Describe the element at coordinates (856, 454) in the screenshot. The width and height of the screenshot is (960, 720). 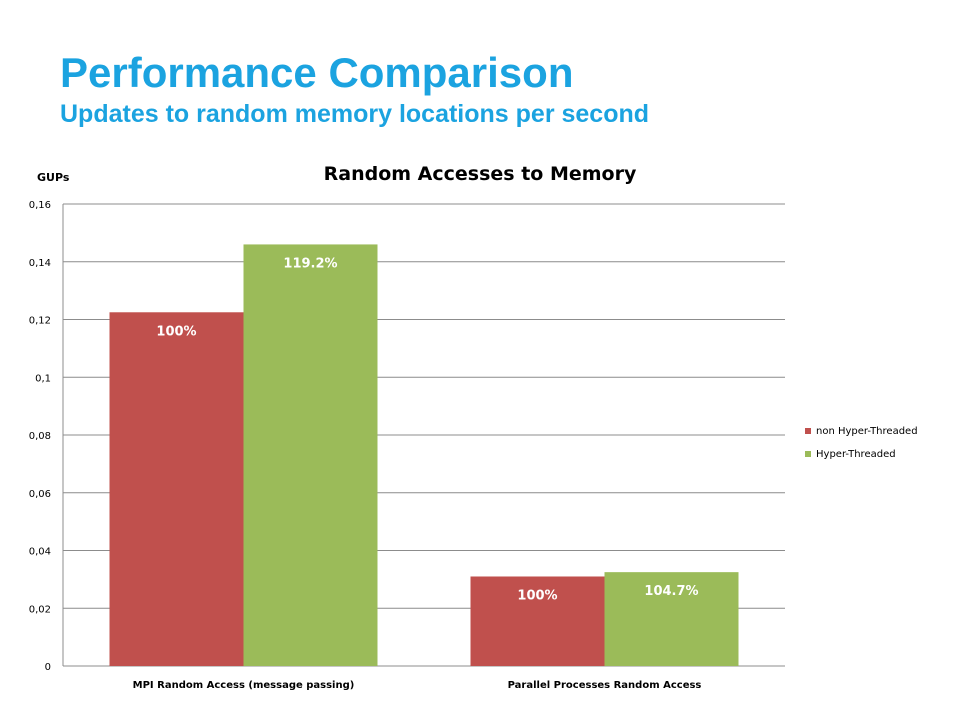
I see `legend-label: Hyper-Threaded` at that location.